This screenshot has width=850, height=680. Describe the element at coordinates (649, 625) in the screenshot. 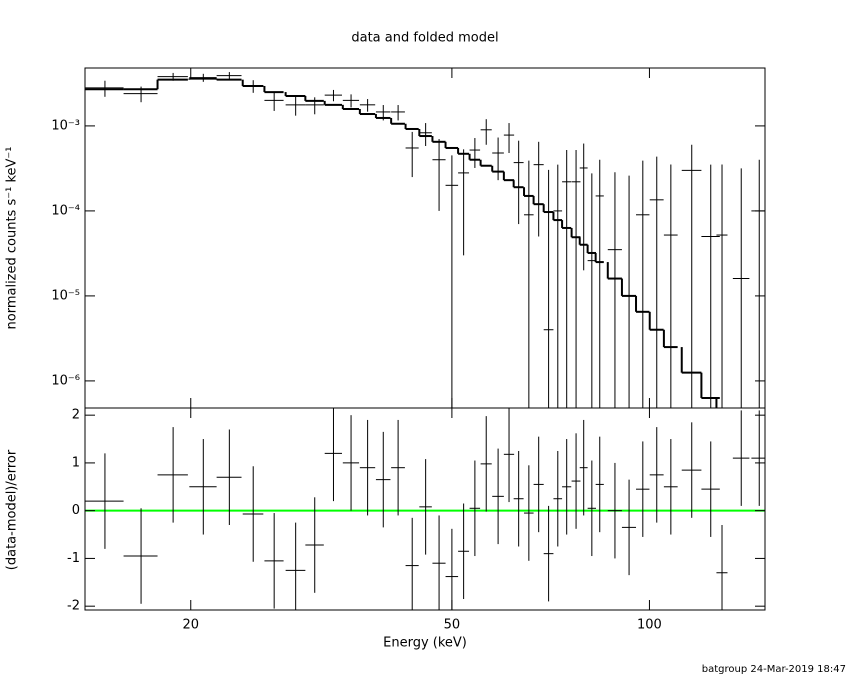

I see `x-tick-label: 100` at that location.